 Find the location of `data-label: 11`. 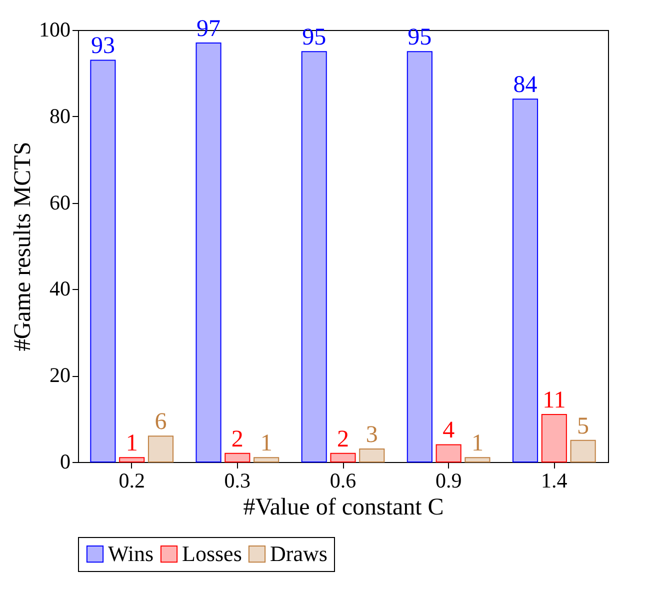

data-label: 11 is located at coordinates (554, 400).